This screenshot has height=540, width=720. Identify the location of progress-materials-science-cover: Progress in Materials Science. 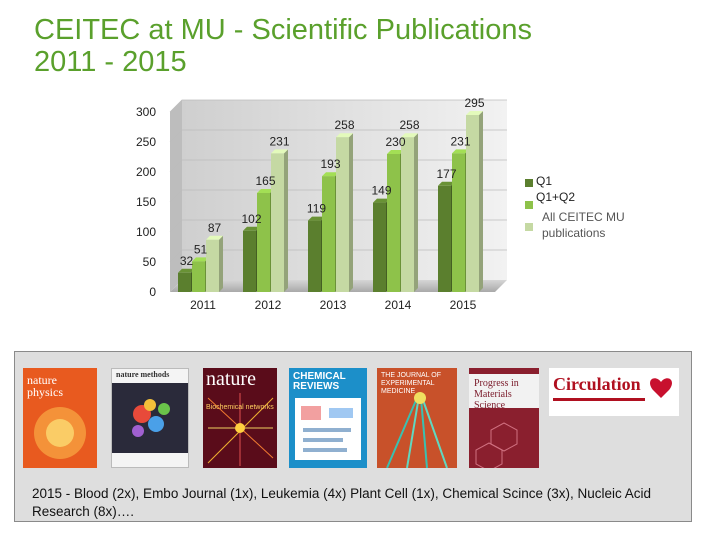
(504, 418).